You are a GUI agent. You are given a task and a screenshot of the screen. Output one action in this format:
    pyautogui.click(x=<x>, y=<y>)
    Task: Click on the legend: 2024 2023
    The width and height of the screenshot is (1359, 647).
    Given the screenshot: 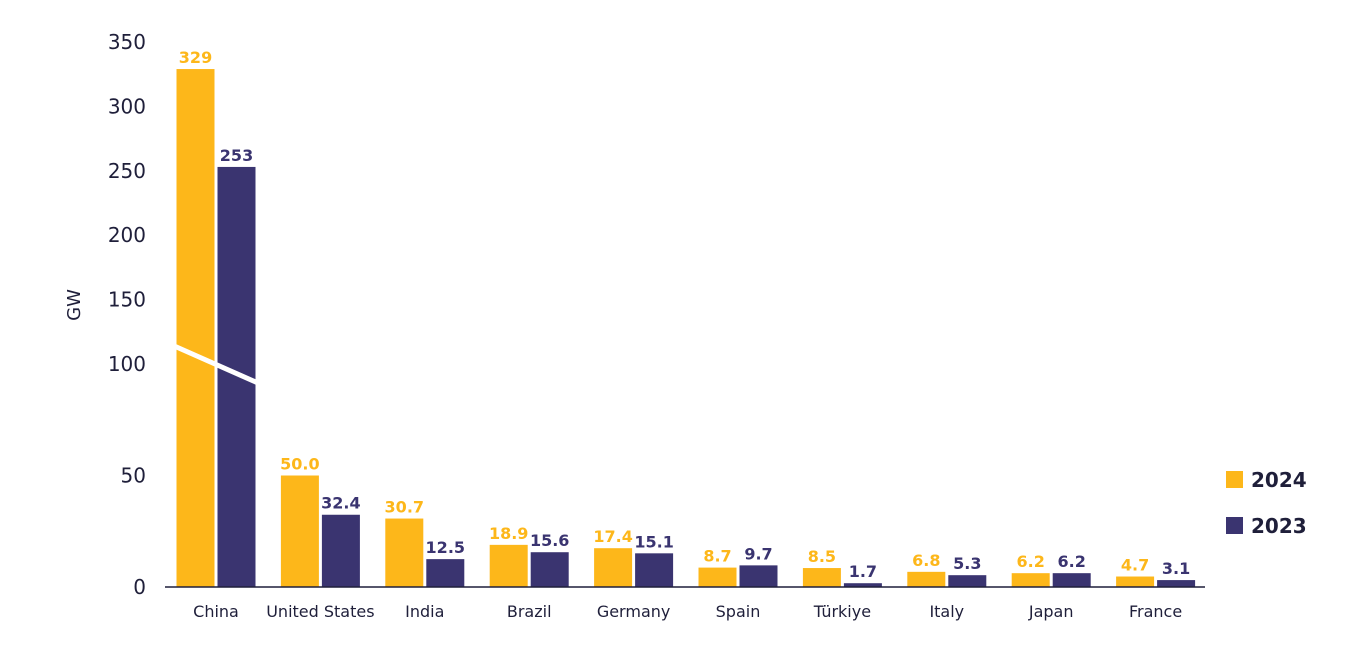 What is the action you would take?
    pyautogui.click(x=1266, y=503)
    